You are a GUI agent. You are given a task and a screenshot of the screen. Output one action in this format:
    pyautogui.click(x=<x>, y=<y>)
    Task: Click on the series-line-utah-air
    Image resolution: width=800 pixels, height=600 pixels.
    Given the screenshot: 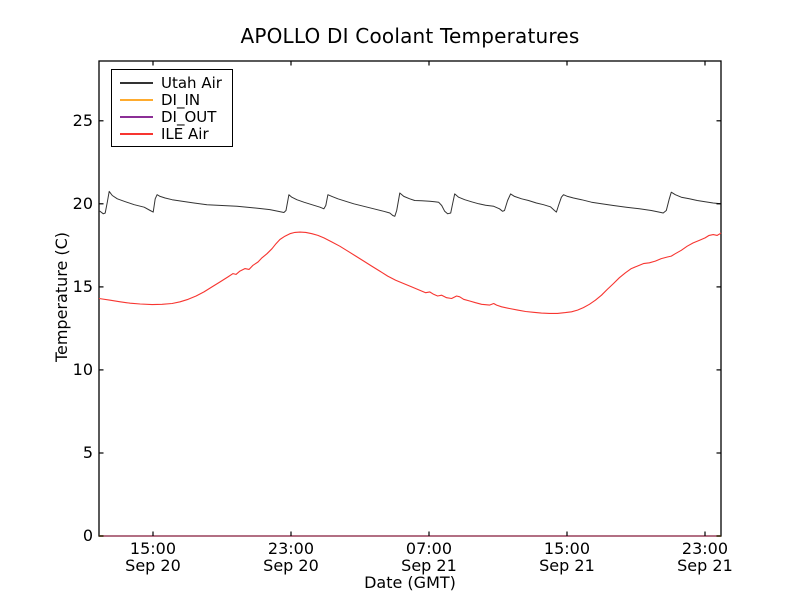 What is the action you would take?
    pyautogui.click(x=410, y=203)
    